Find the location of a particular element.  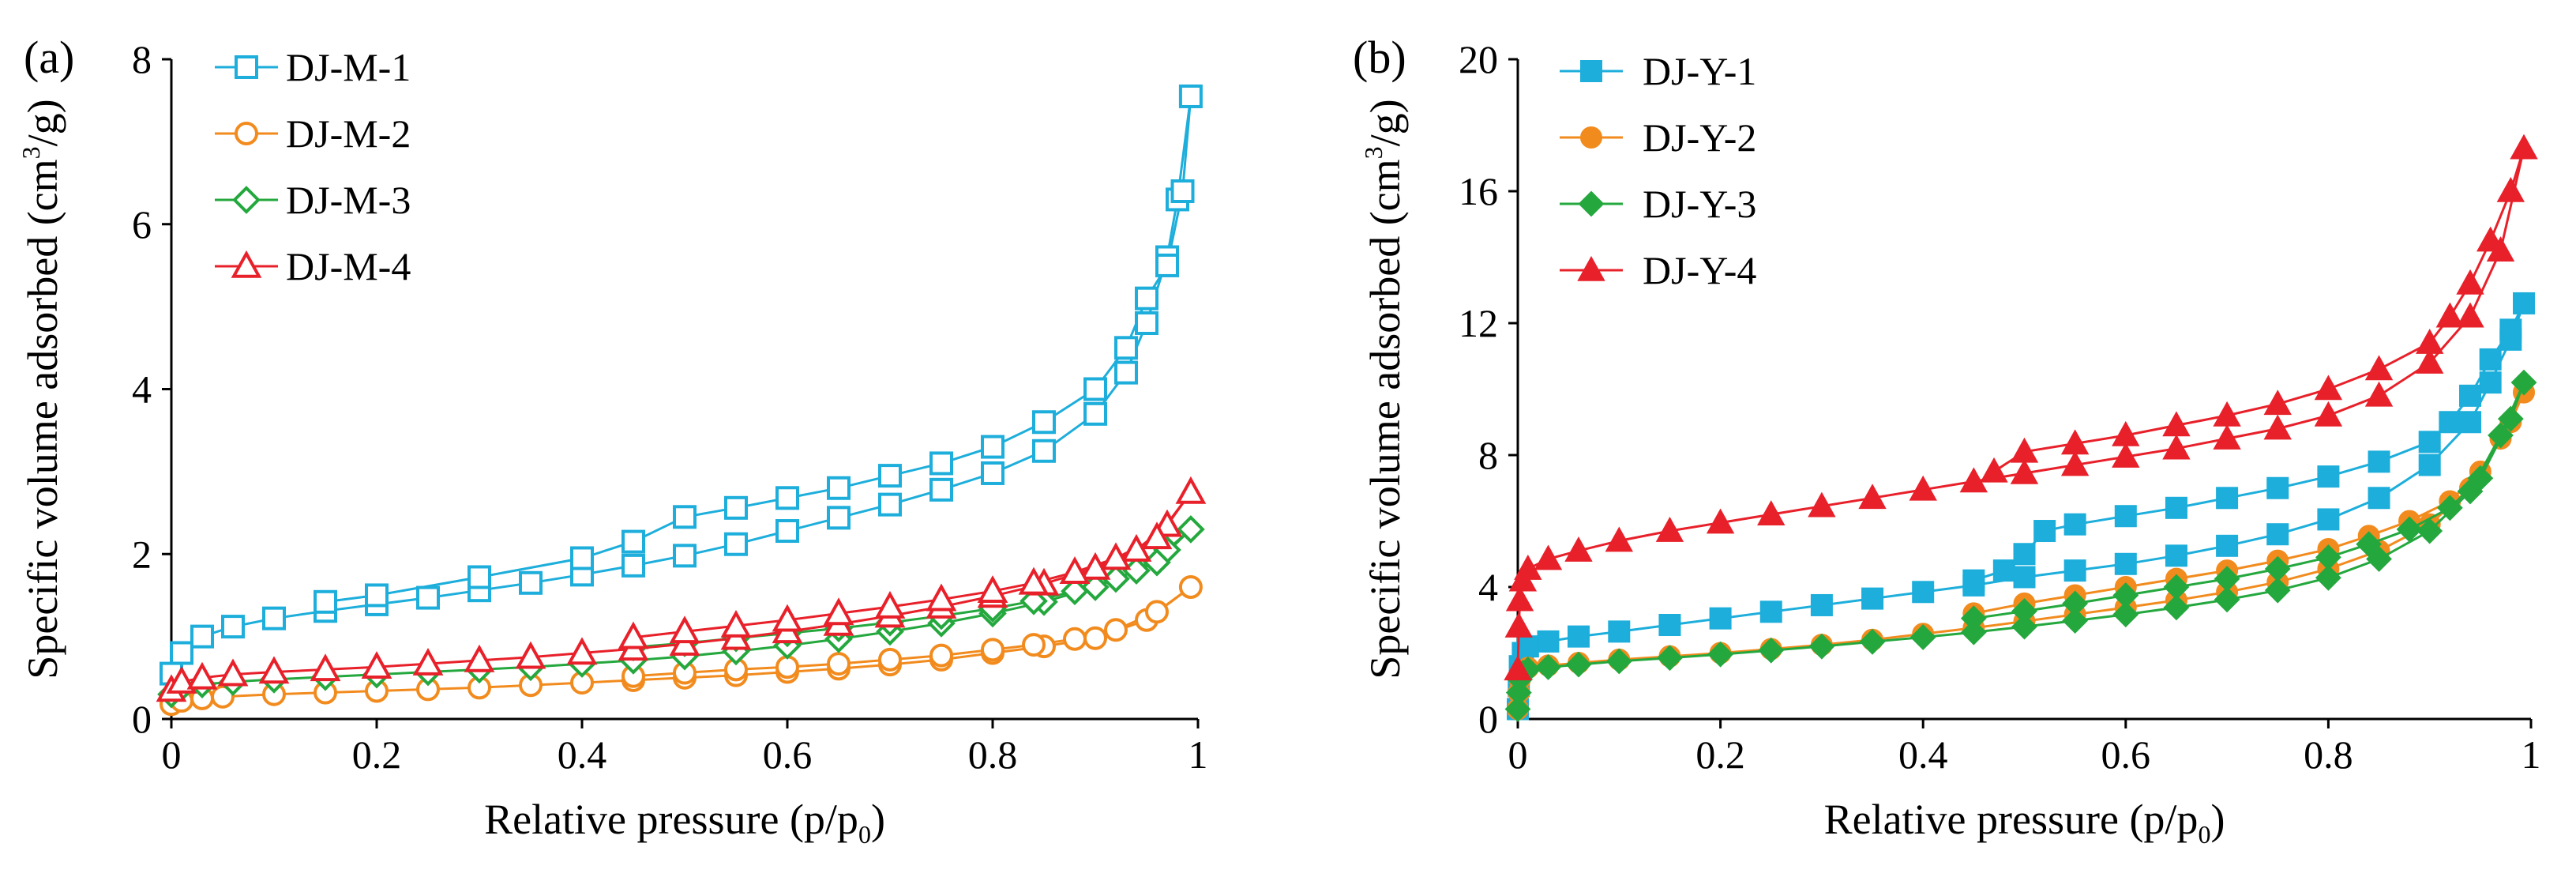

chart-a-y-tick-label: 8 is located at coordinates (142, 59).